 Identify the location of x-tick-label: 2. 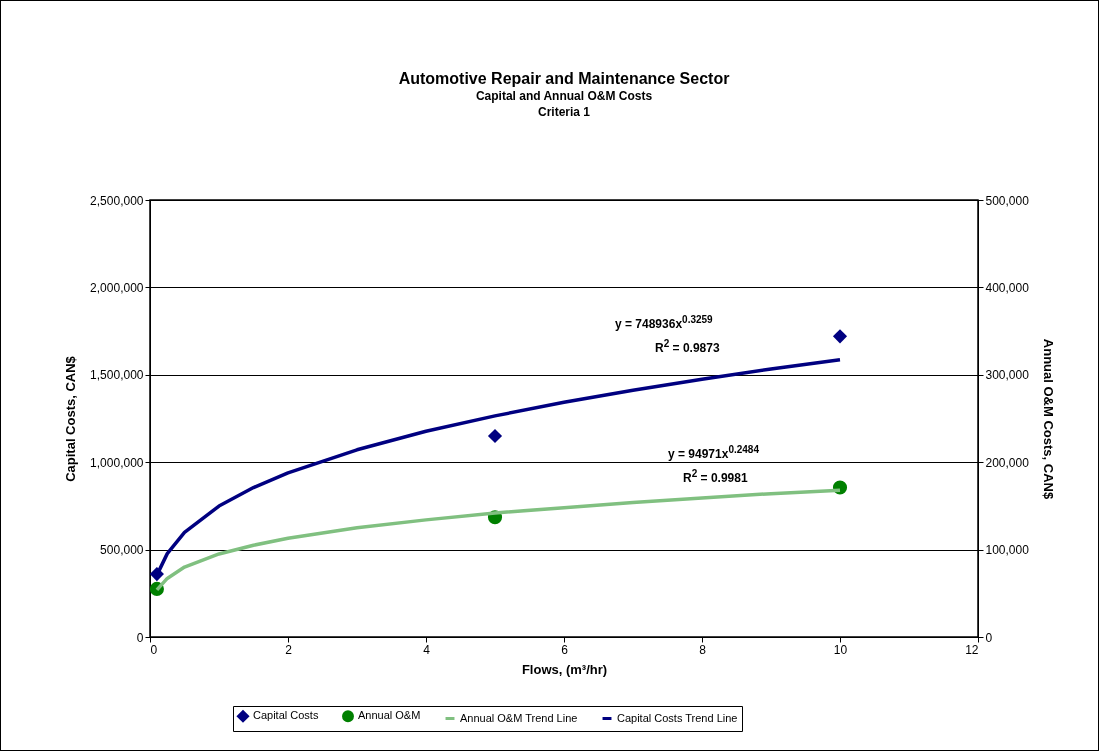
(289, 649).